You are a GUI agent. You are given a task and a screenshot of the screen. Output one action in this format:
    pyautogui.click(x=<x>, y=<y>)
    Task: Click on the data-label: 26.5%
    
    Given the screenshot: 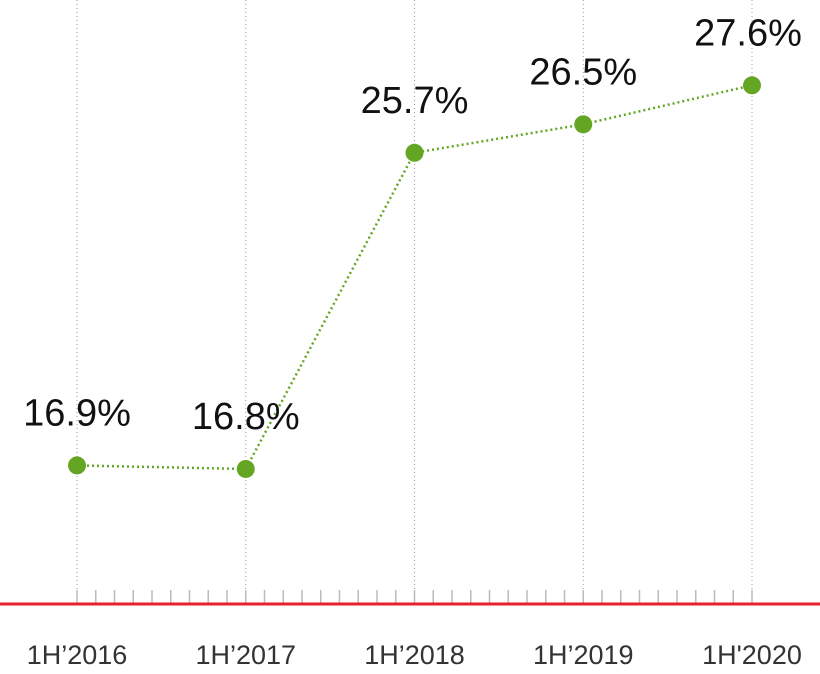 What is the action you would take?
    pyautogui.click(x=583, y=72)
    